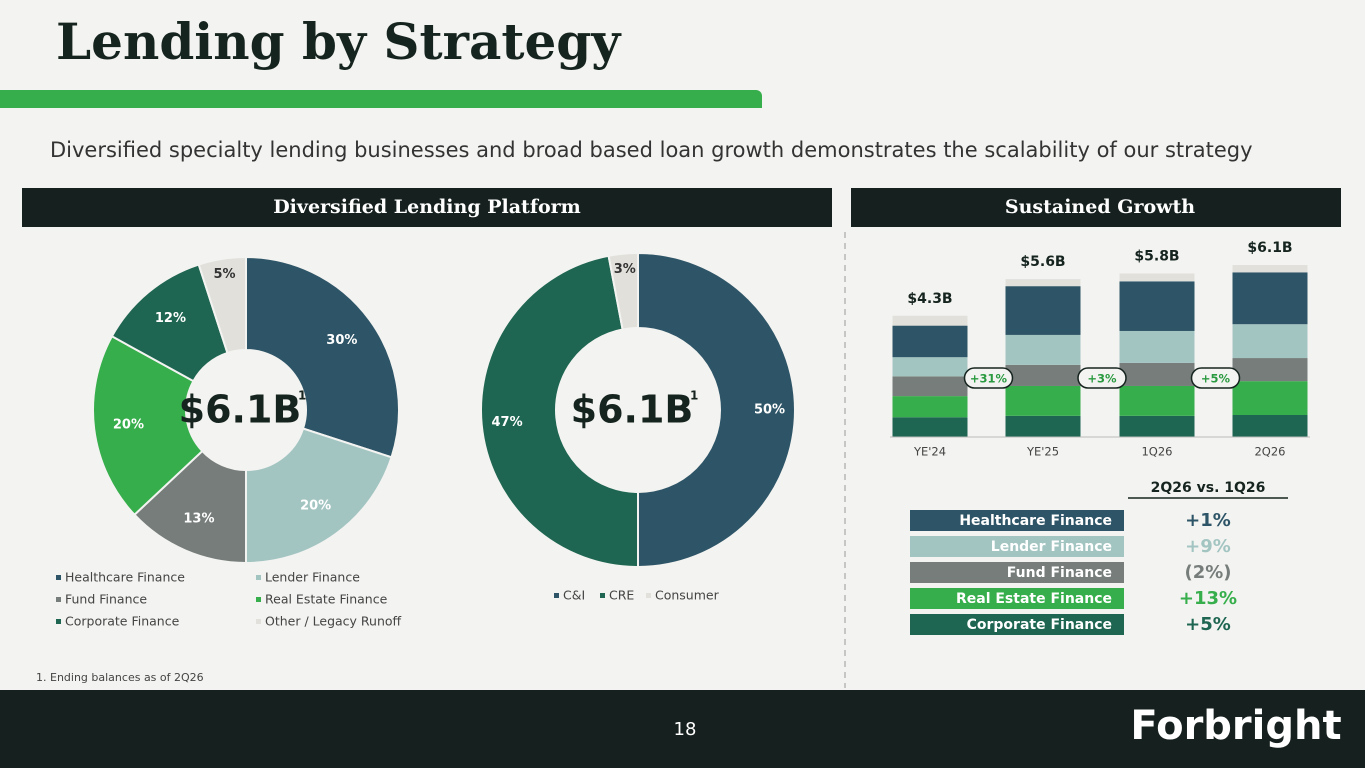  I want to click on footnote: 1. Ending balances as of 2Q26, so click(120, 677).